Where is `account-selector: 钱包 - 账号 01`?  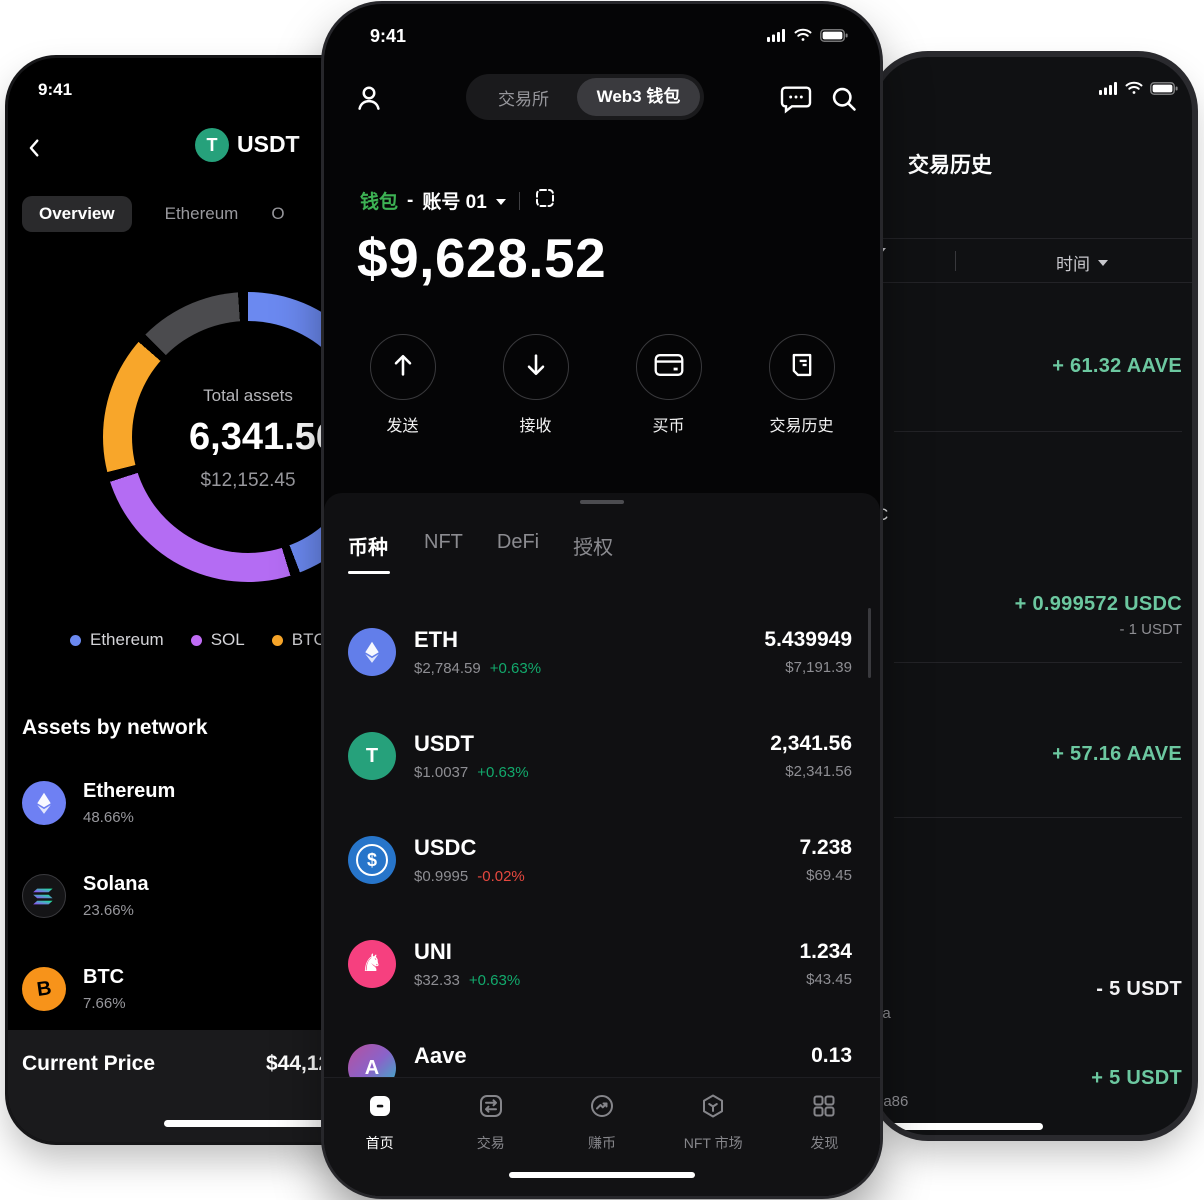 account-selector: 钱包 - 账号 01 is located at coordinates (458, 200).